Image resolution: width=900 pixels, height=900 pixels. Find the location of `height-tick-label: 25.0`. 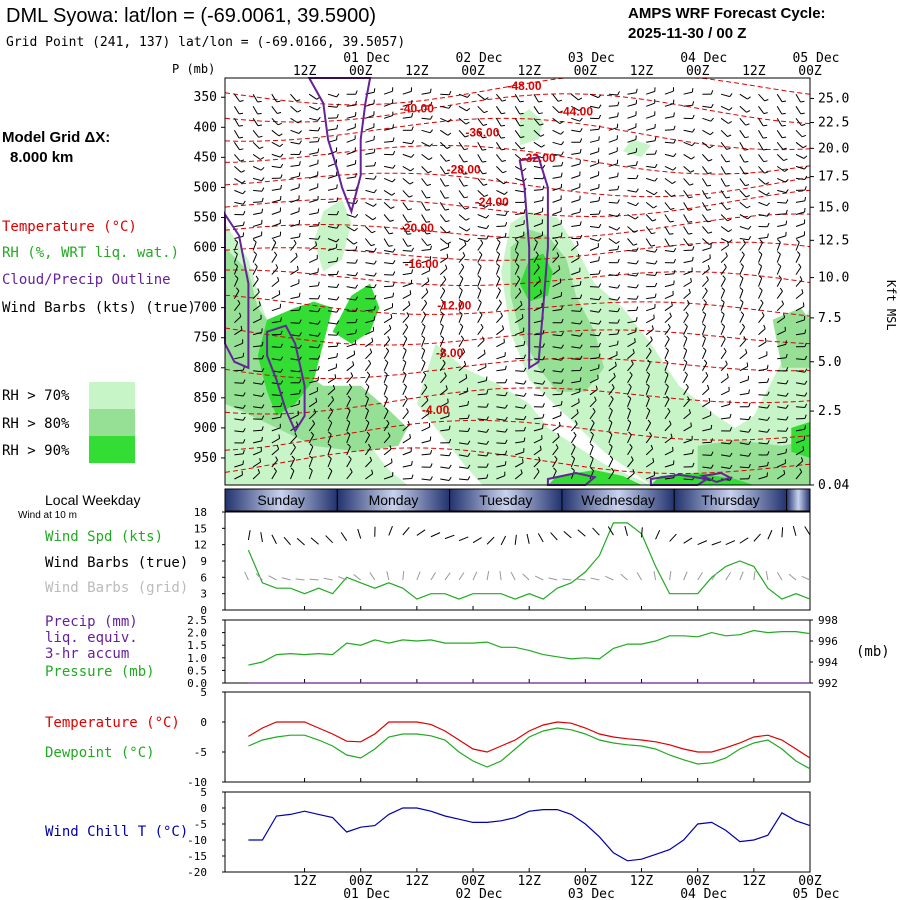

height-tick-label: 25.0 is located at coordinates (833, 98).